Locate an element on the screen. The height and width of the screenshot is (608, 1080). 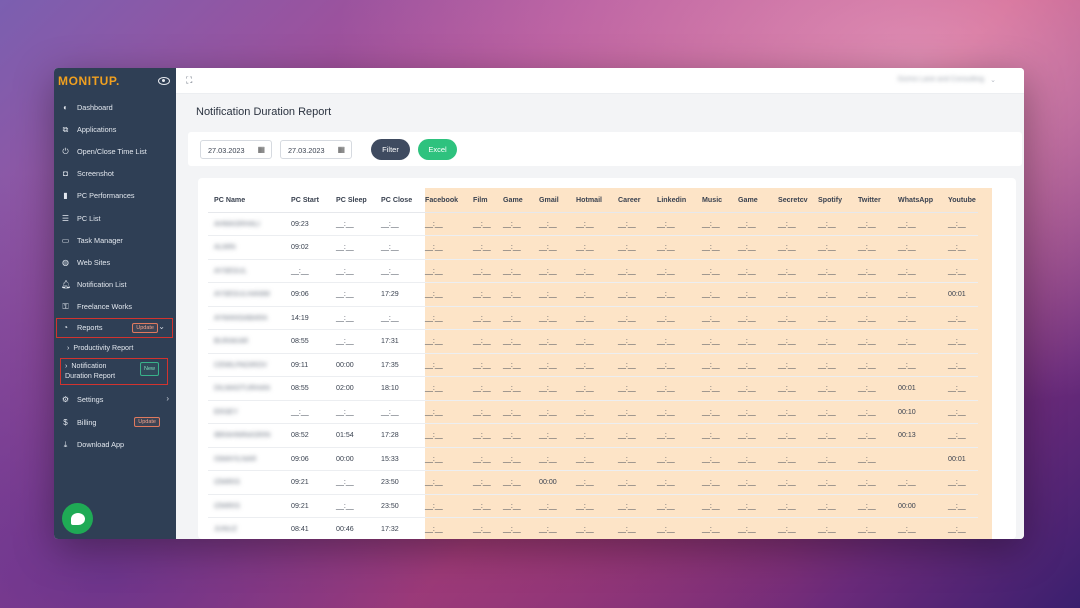
column-header: PC Start is located at coordinates (307, 200).